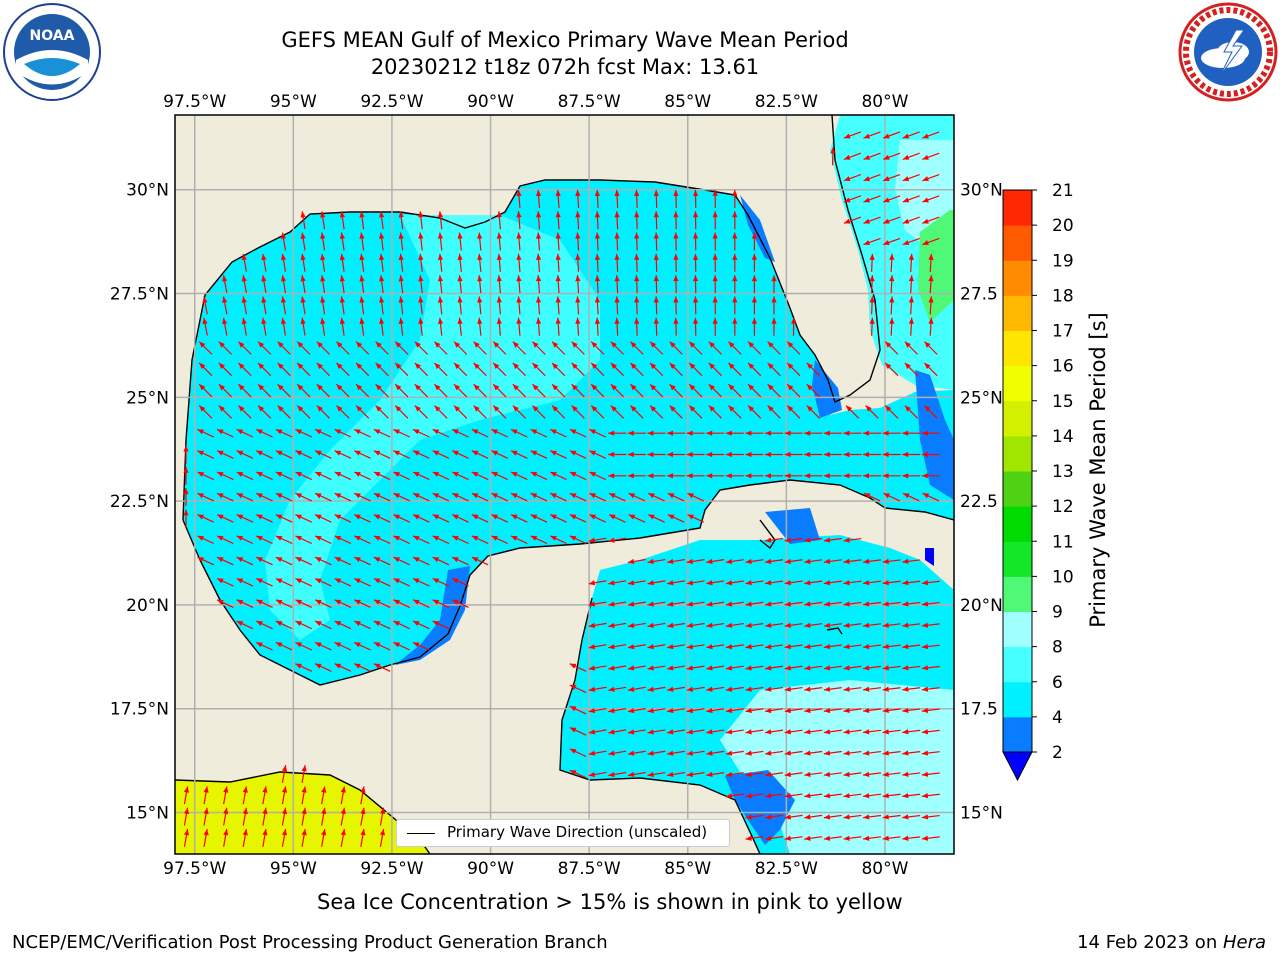 The width and height of the screenshot is (1280, 960). Describe the element at coordinates (981, 606) in the screenshot. I see `lat-tick-label-right: 20°N` at that location.